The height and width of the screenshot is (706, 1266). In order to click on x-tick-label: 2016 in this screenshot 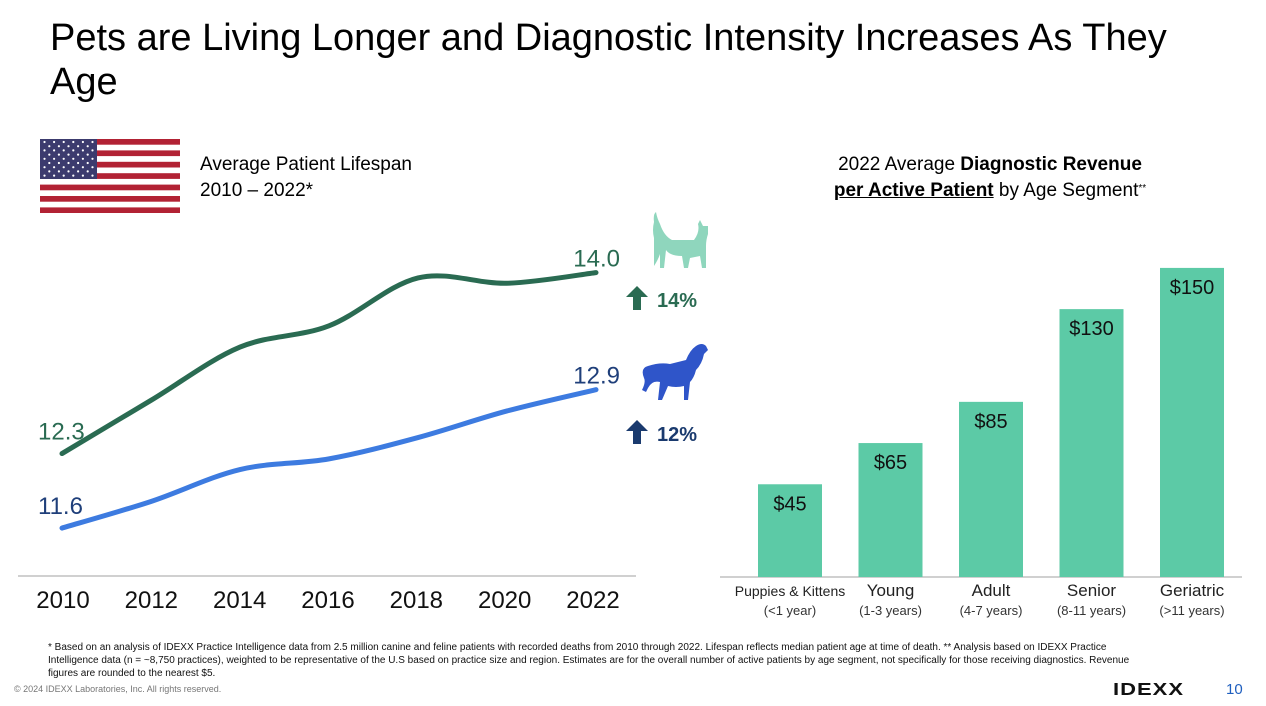, I will do `click(327, 600)`.